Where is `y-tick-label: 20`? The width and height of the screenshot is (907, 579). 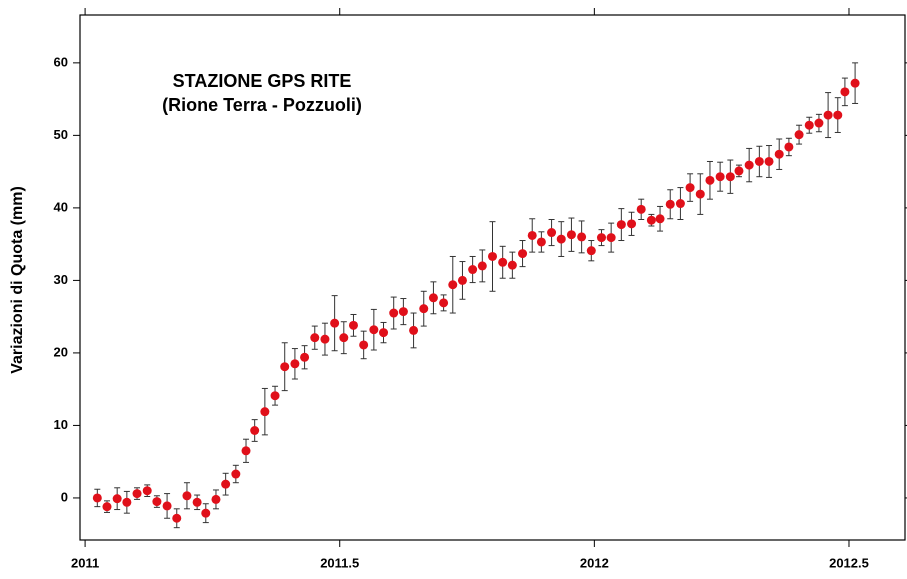
y-tick-label: 20 is located at coordinates (61, 351).